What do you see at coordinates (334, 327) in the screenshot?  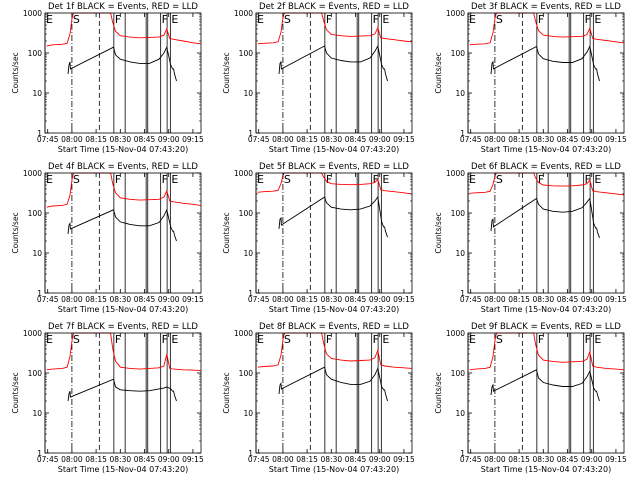 I see `chart-title: Det 8f BLACK = Events, RED = LLD` at bounding box center [334, 327].